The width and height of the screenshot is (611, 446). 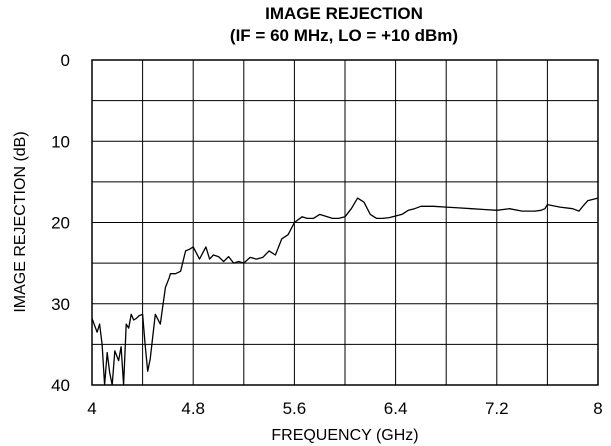 What do you see at coordinates (60, 304) in the screenshot?
I see `y-tick-label: 30` at bounding box center [60, 304].